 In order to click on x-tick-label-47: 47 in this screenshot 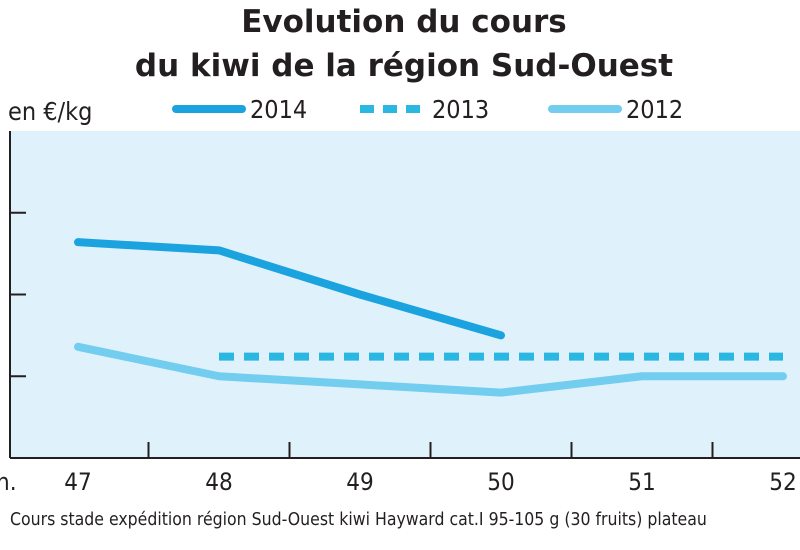, I will do `click(77, 482)`.